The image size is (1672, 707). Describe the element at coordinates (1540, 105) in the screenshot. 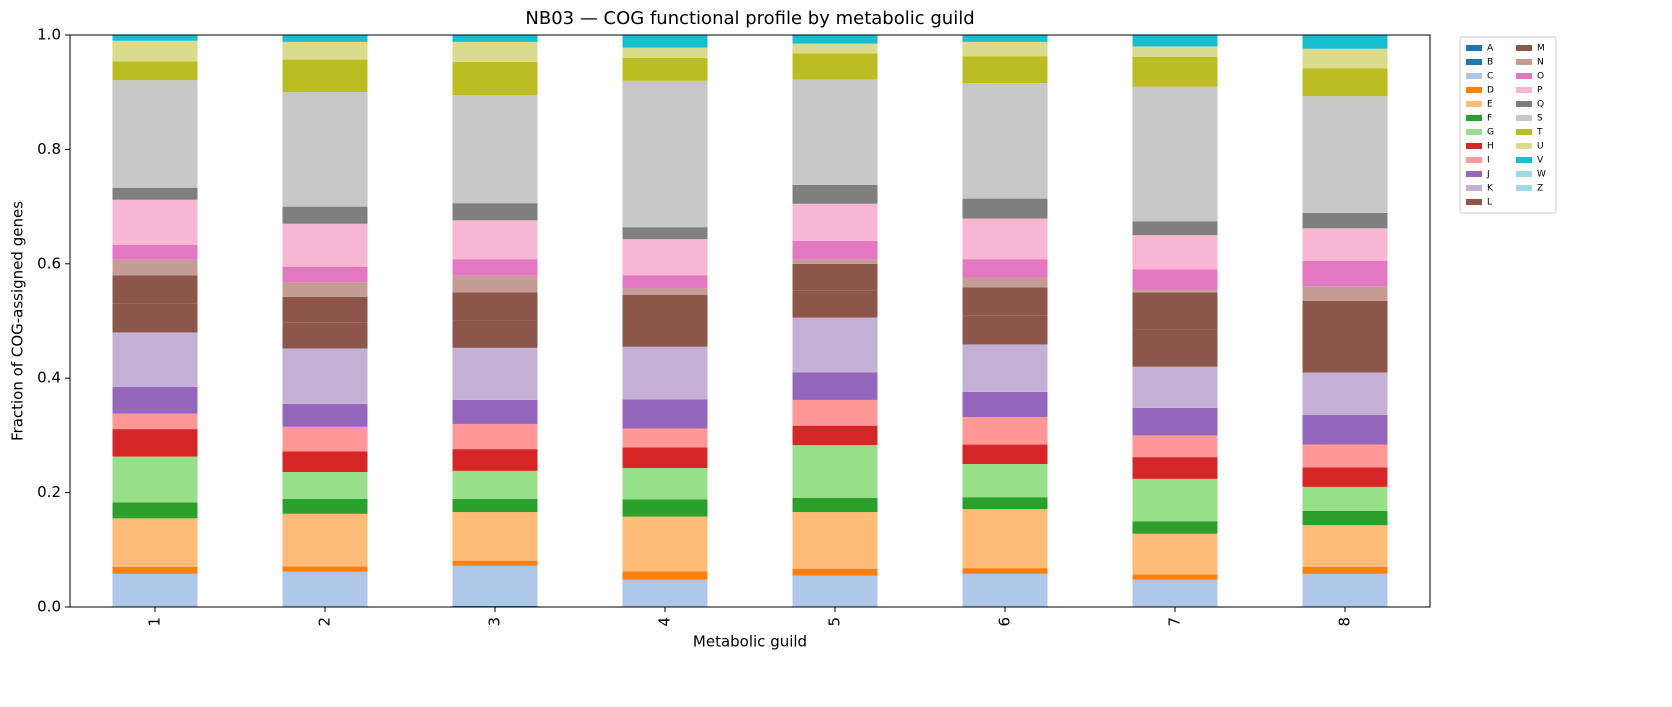

I see `legend-label: Q` at that location.